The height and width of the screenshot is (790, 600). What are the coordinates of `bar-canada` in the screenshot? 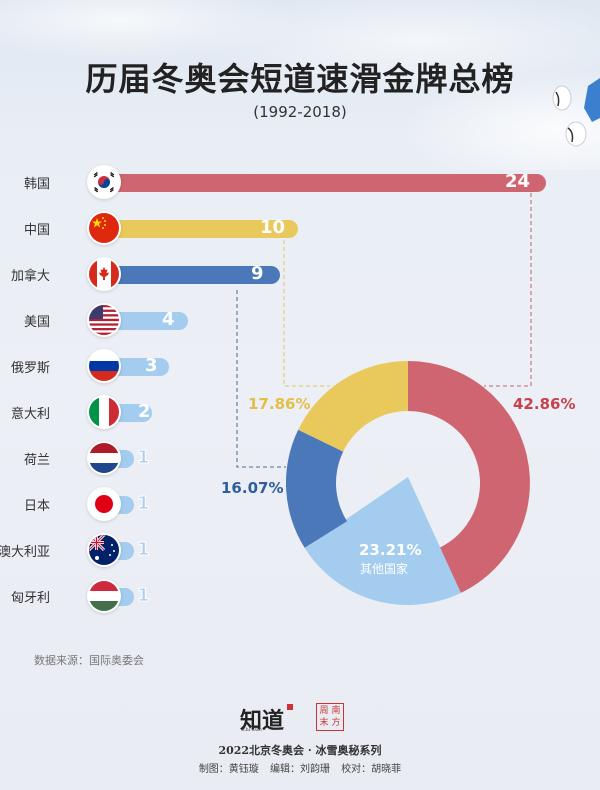 It's located at (191, 275).